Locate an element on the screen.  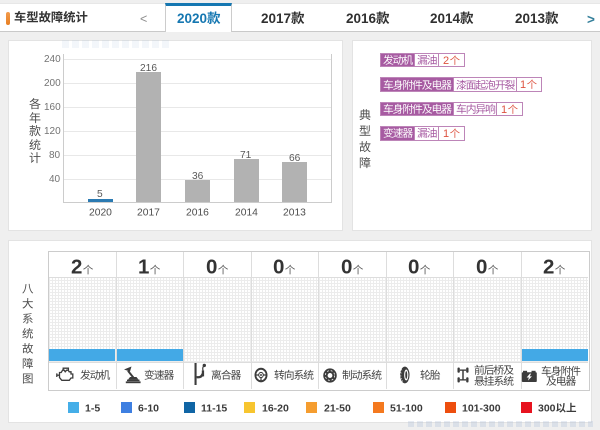
svg-text: 36 is located at coordinates (198, 176).